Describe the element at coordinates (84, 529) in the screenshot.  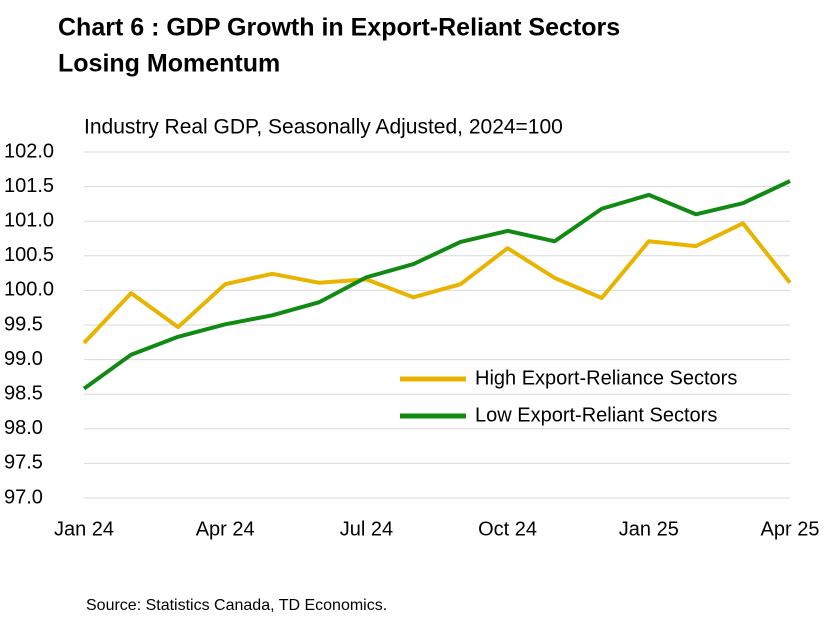
I see `x-tick-label: Jan 24` at that location.